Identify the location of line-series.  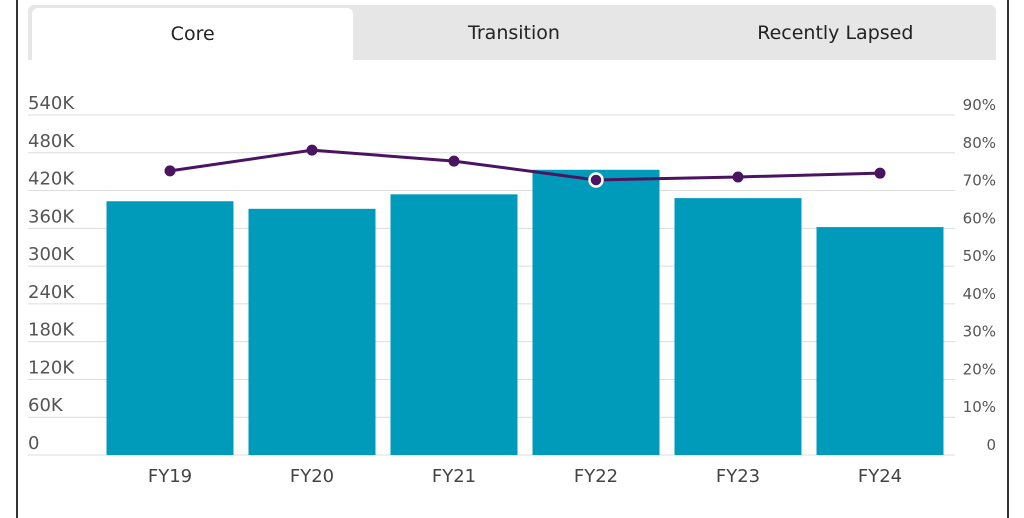
(525, 165).